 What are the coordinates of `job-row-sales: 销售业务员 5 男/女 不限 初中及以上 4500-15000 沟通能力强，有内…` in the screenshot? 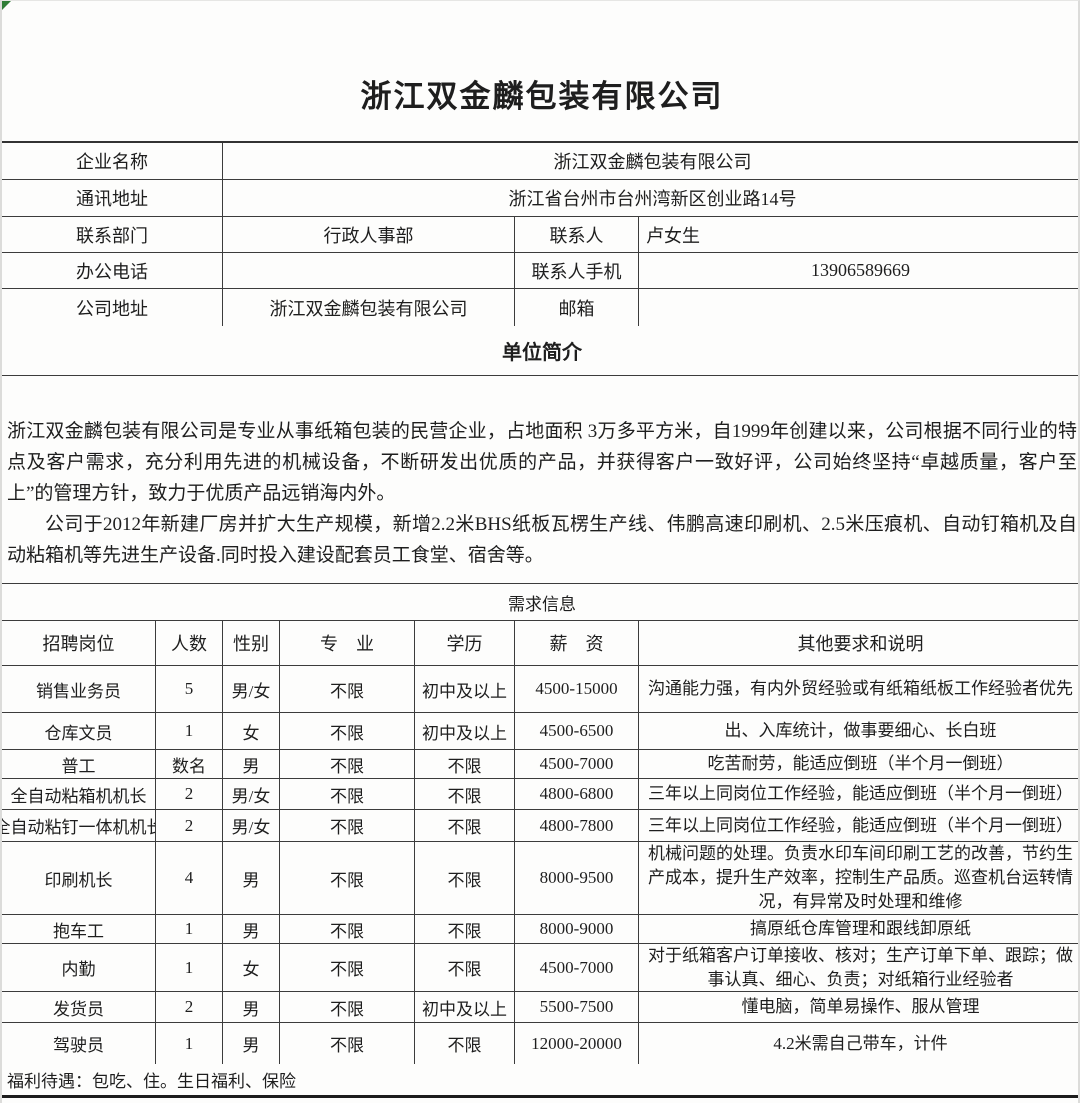 It's located at (540, 689).